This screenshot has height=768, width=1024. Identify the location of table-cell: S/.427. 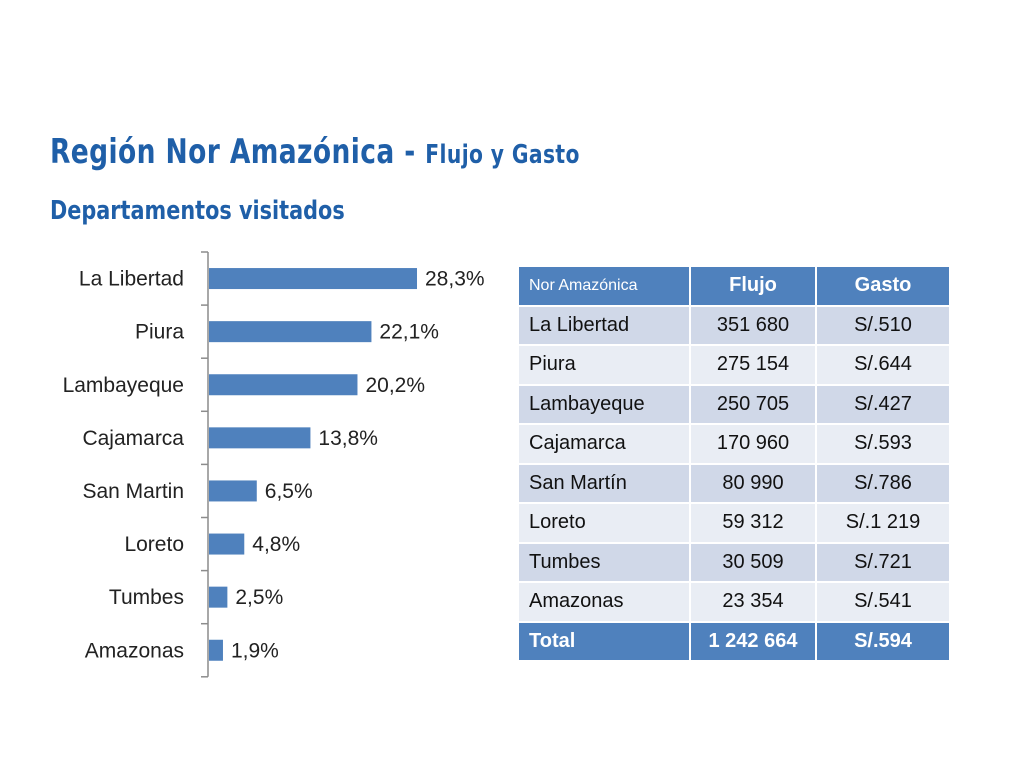
(883, 404).